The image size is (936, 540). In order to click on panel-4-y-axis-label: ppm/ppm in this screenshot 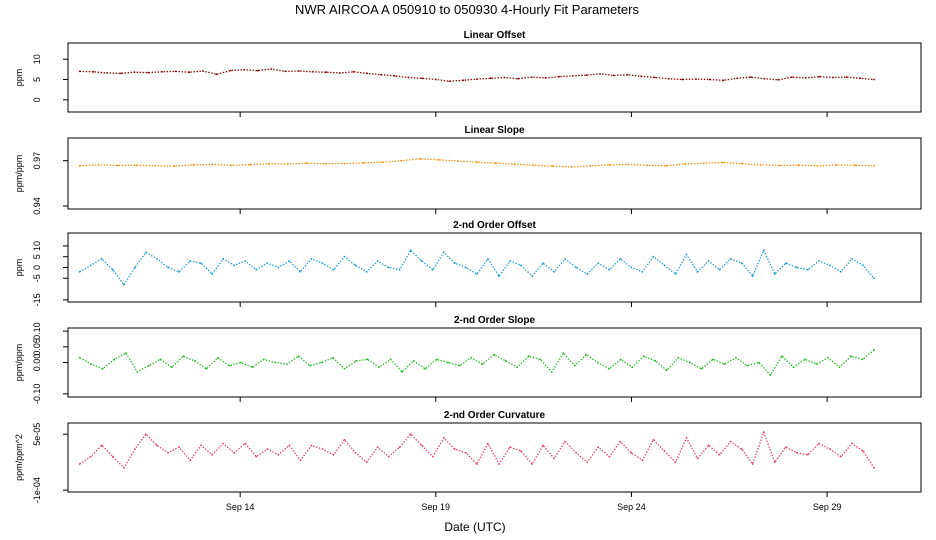, I will do `click(19, 363)`.